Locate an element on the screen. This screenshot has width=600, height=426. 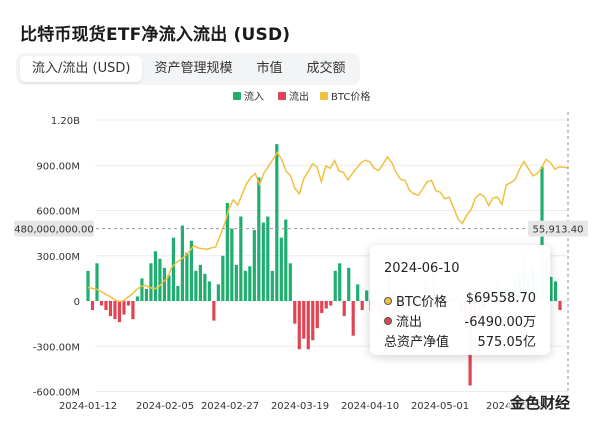
tooltip-price-value: $69558.70 is located at coordinates (500, 298).